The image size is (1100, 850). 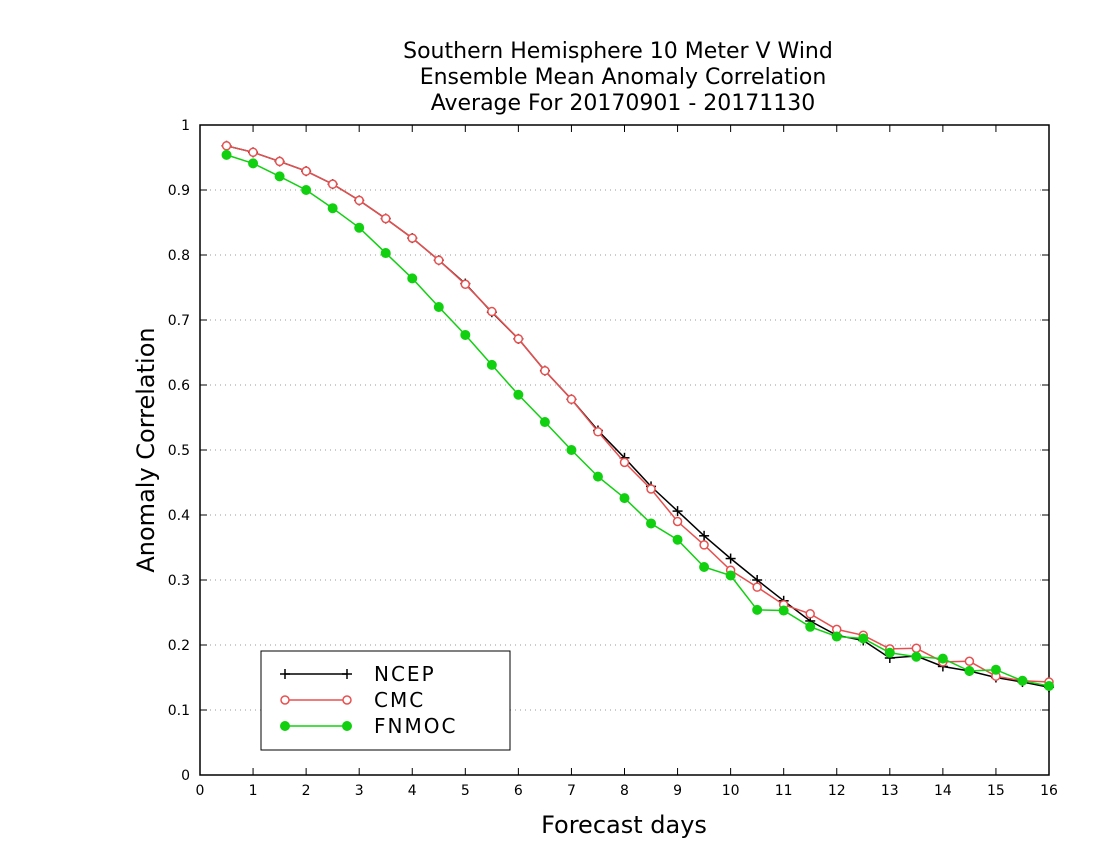 I want to click on y-tick-label: 0.5, so click(x=179, y=451).